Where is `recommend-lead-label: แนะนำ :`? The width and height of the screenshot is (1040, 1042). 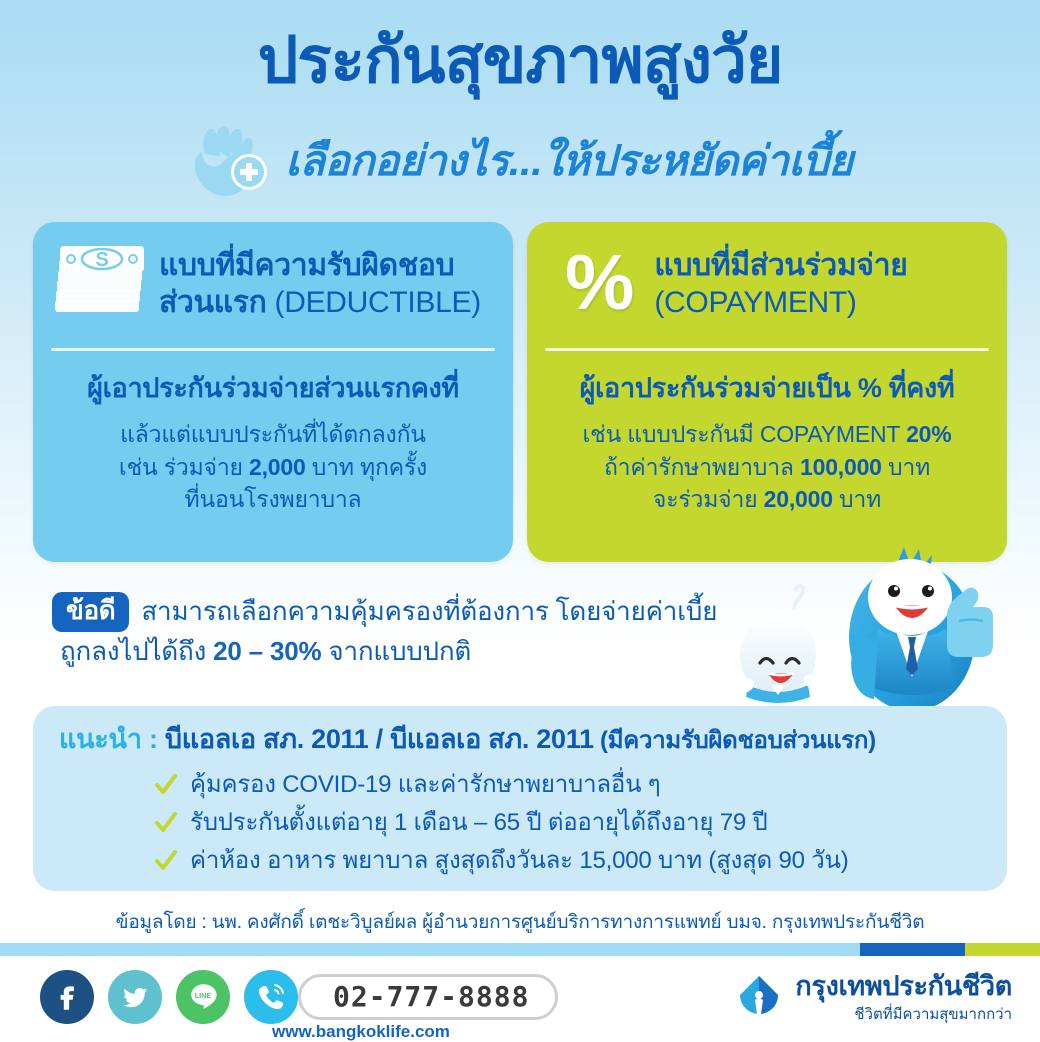 recommend-lead-label: แนะนำ : is located at coordinates (112, 739).